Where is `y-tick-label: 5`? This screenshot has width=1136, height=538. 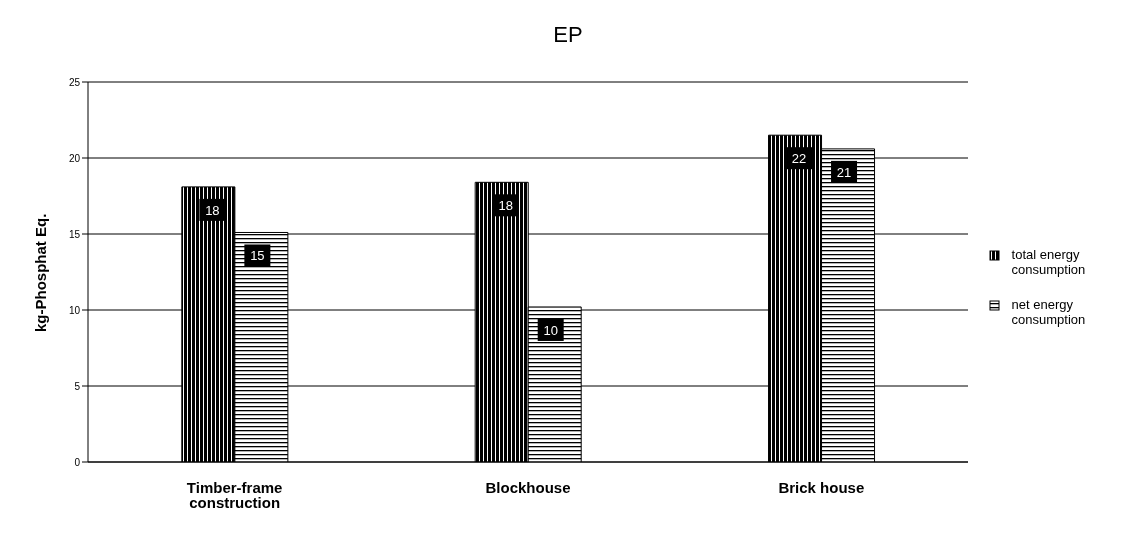
y-tick-label: 5 is located at coordinates (77, 386).